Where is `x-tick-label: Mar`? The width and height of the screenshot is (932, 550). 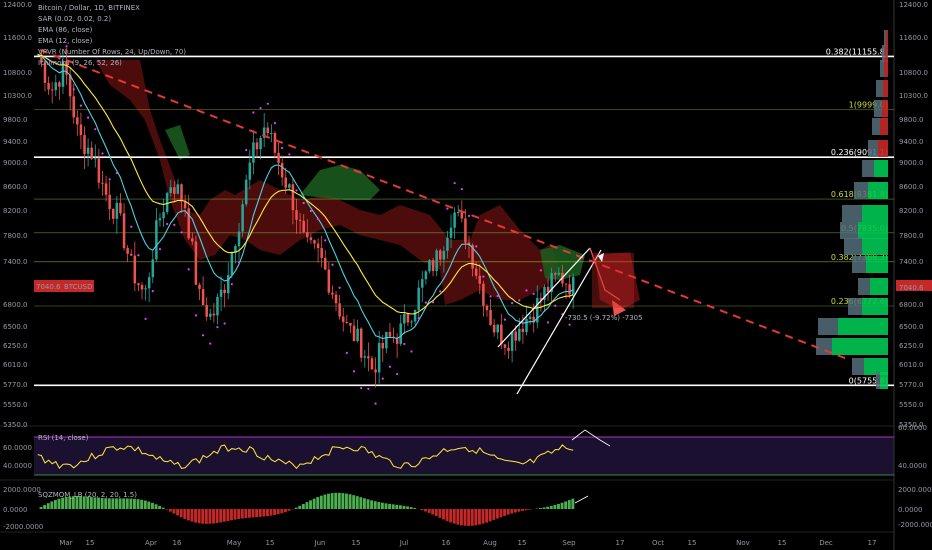
x-tick-label: Mar is located at coordinates (65, 543).